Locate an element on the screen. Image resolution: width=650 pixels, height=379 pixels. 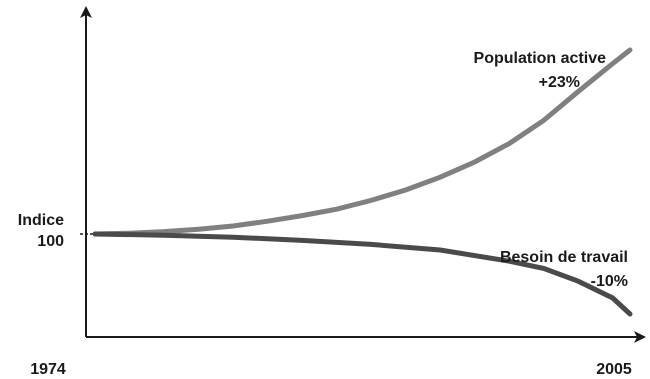
x-tick-label-end: 2005 is located at coordinates (614, 369).